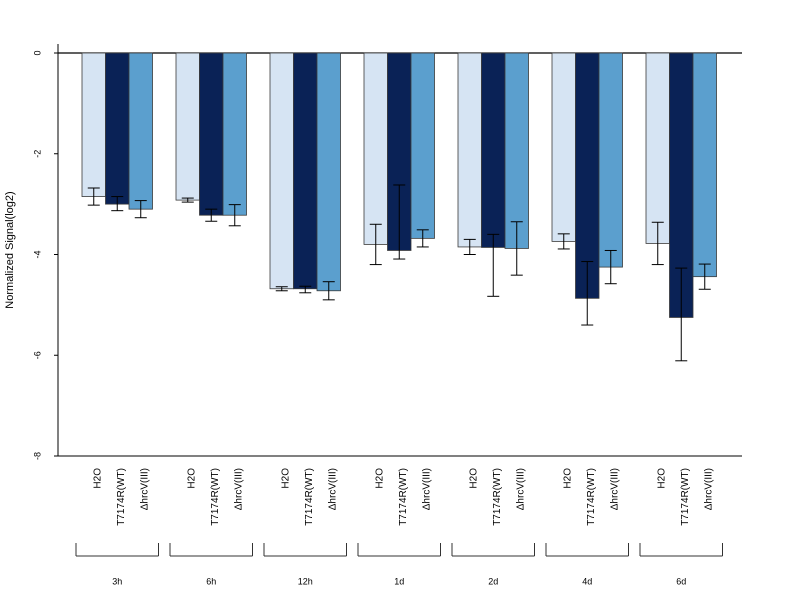  I want to click on group-label: 2d, so click(493, 581).